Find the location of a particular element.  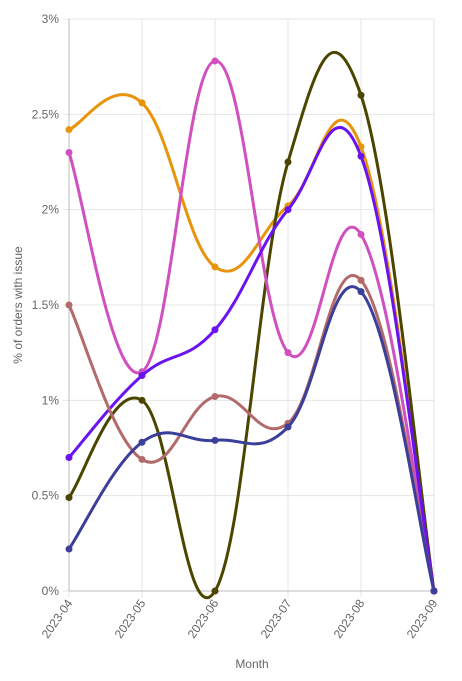

y-tick-label: 1.5% is located at coordinates (46, 305).